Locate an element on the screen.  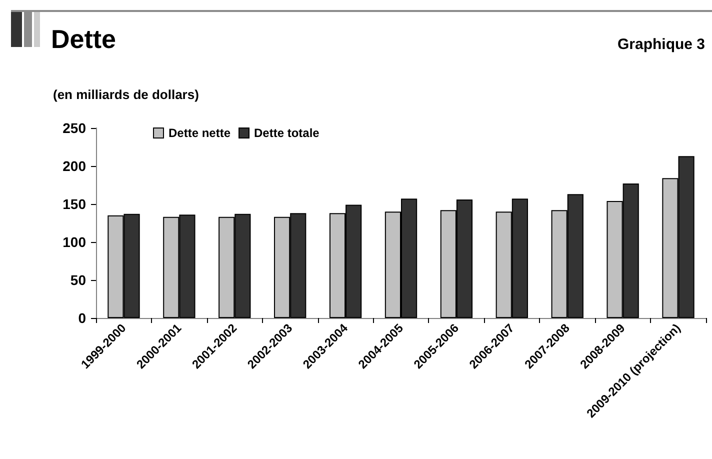
y-tick-label: 0 is located at coordinates (82, 318).